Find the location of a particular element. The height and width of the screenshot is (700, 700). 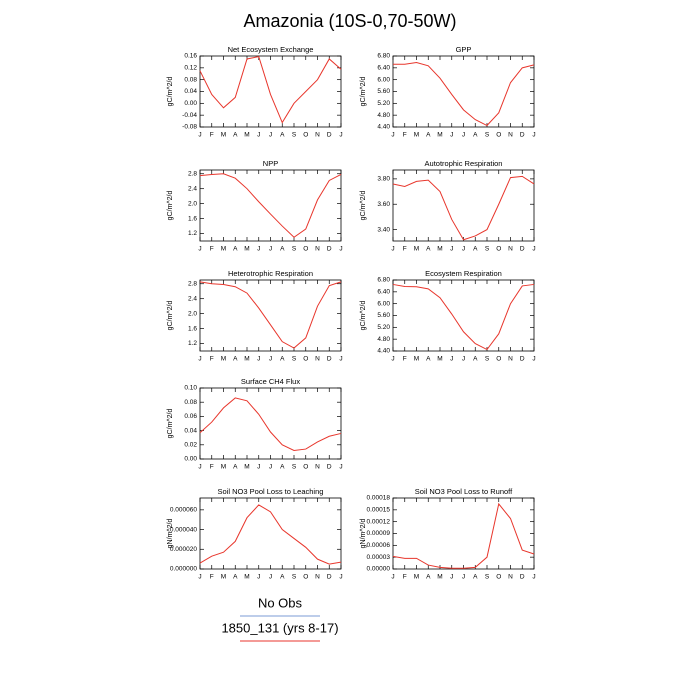

y-tick-label: 0.10 is located at coordinates (190, 388).